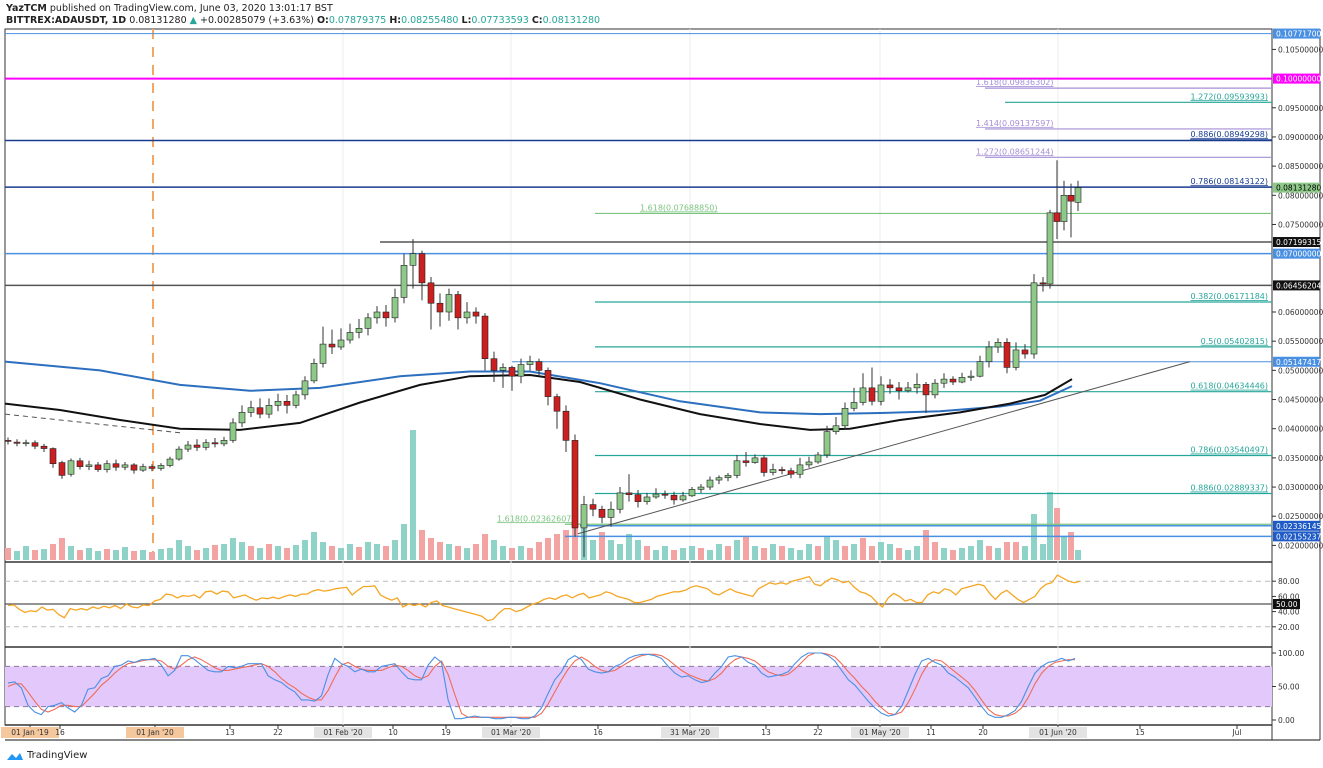  Describe the element at coordinates (679, 207) in the screenshot. I see `svg-text: 1.618(0.07688850)` at that location.